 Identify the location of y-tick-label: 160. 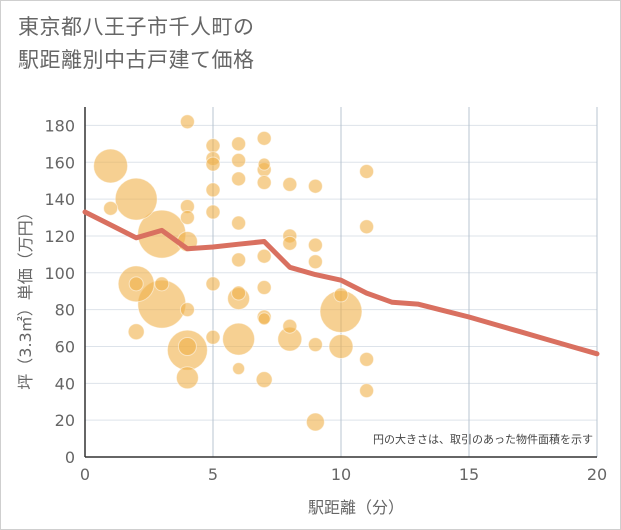
(59, 162).